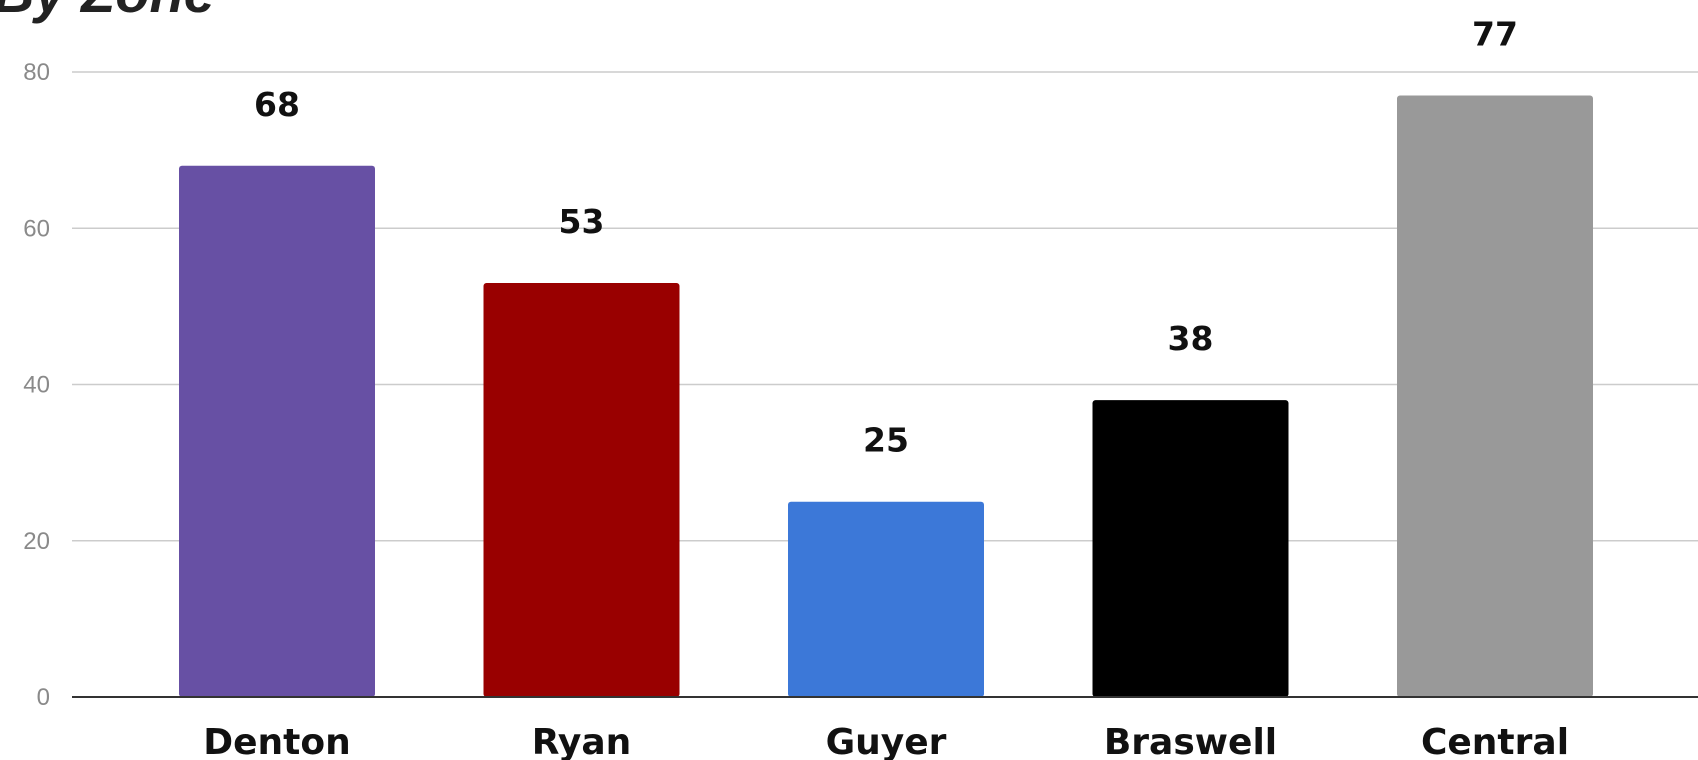 The width and height of the screenshot is (1698, 760). What do you see at coordinates (1495, 396) in the screenshot?
I see `bar-central` at bounding box center [1495, 396].